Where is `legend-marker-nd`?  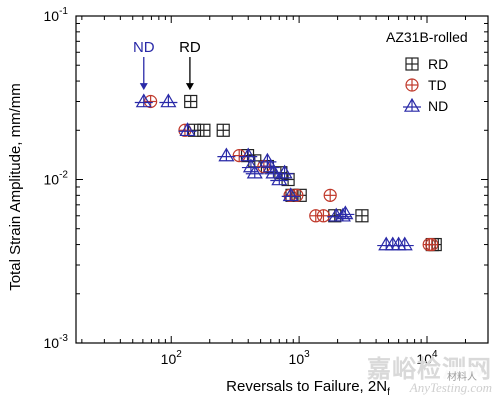 legend-marker-nd is located at coordinates (412, 104).